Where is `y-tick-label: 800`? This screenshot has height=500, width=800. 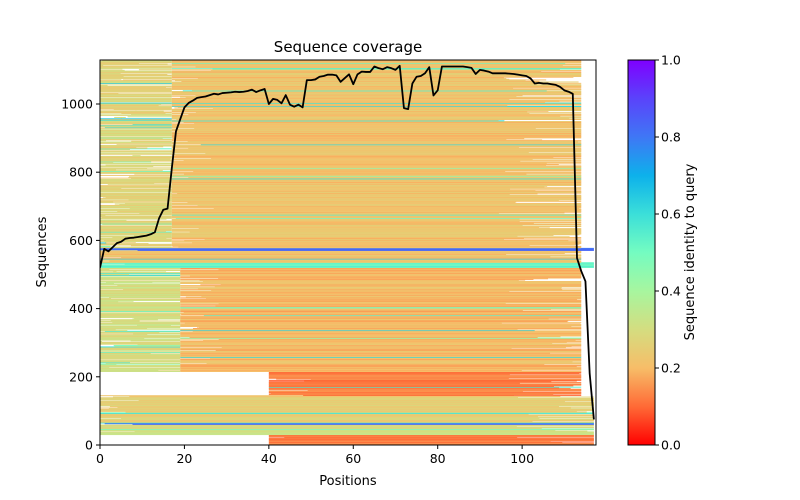 y-tick-label: 800 is located at coordinates (81, 172).